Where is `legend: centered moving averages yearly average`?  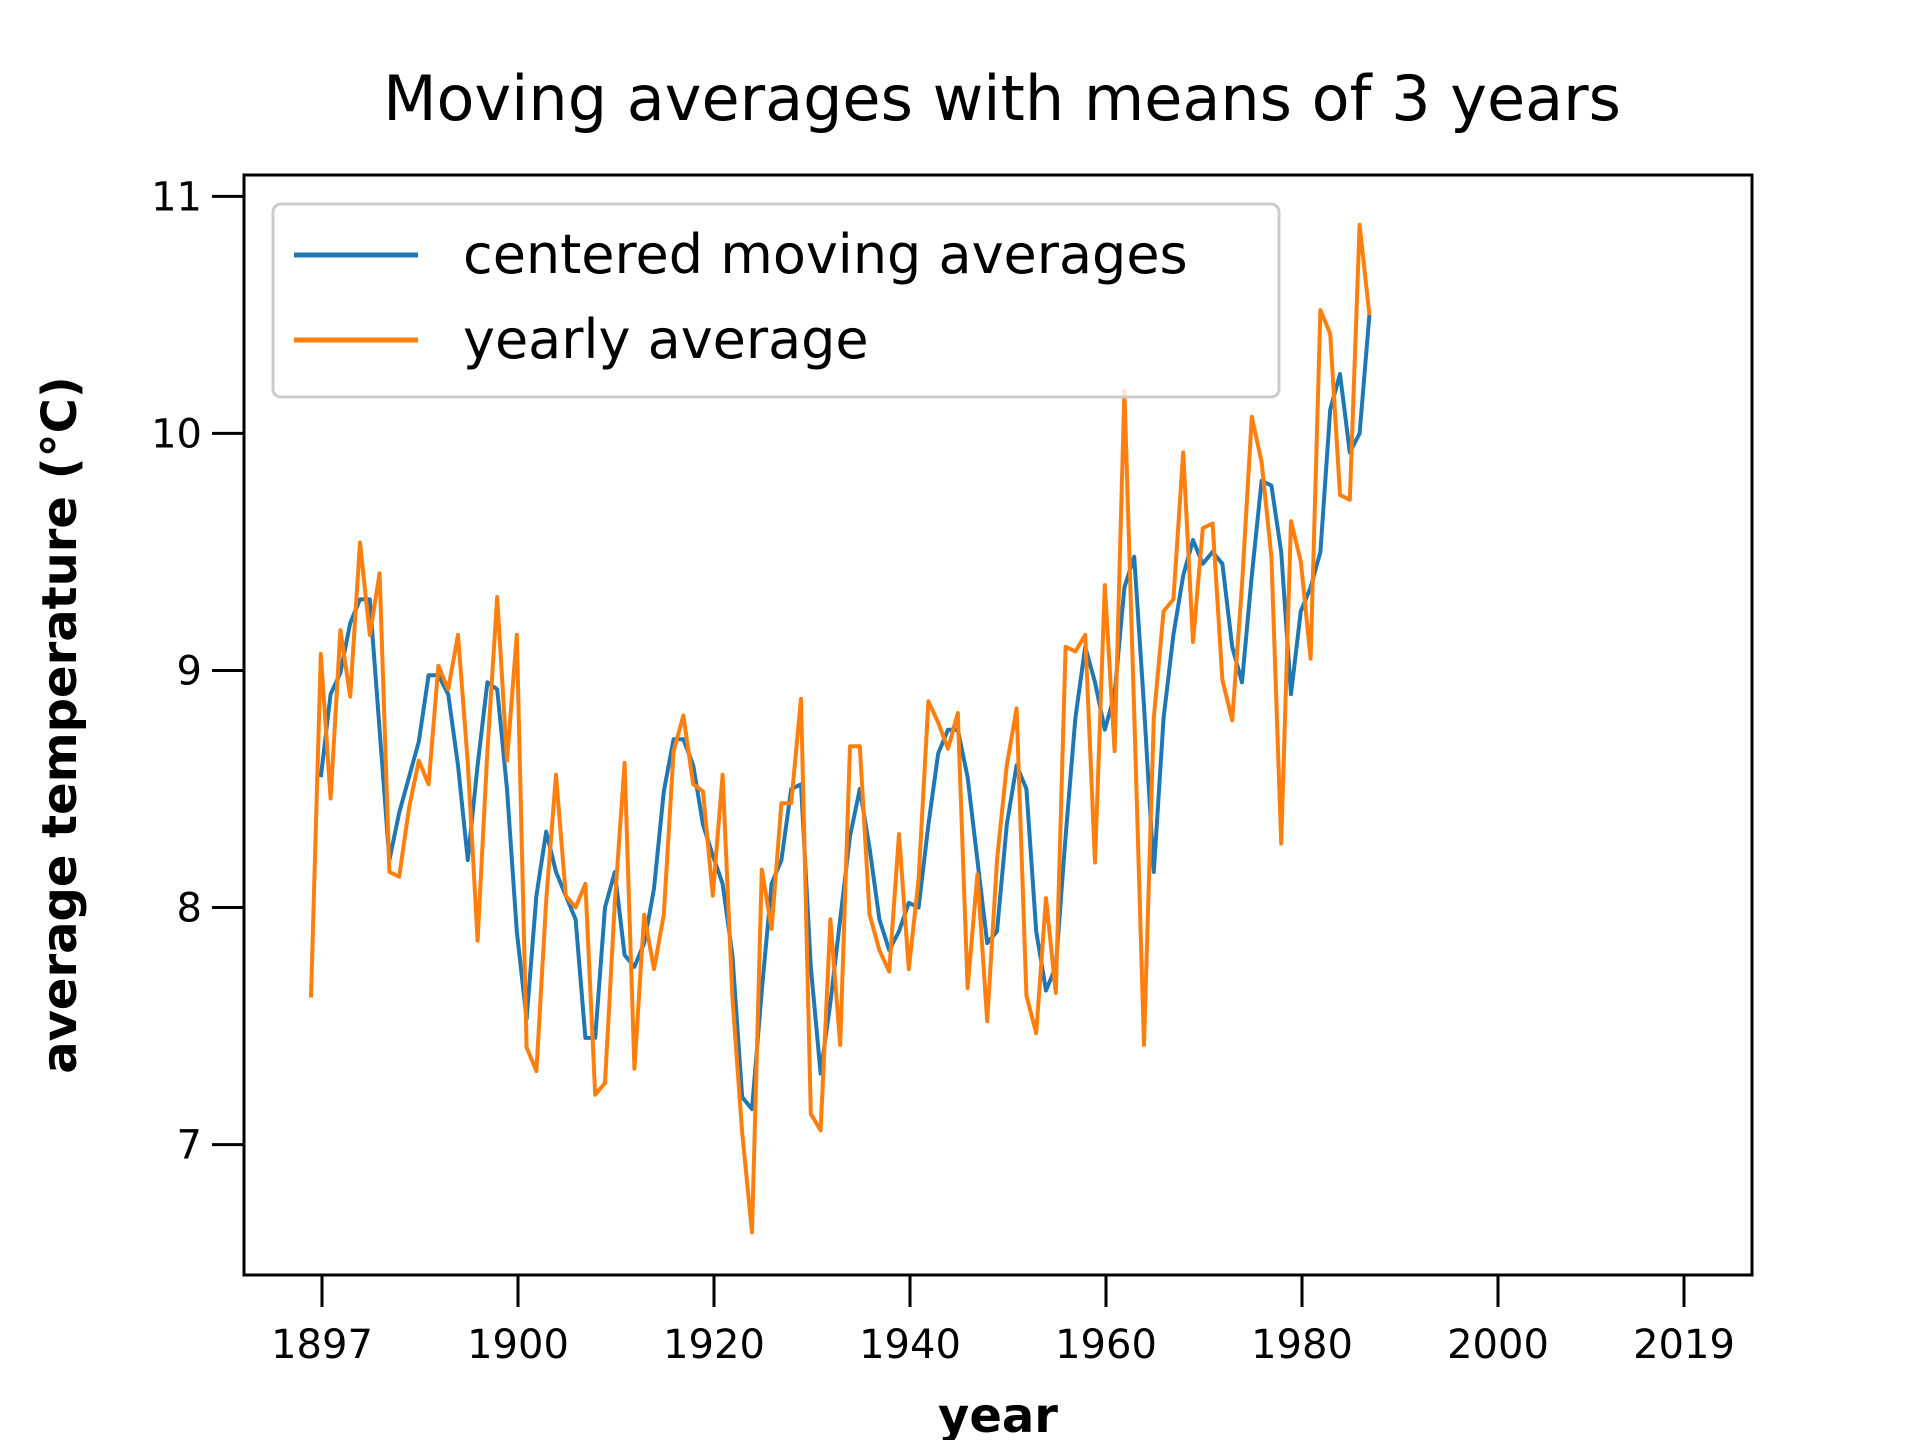 legend: centered moving averages yearly average is located at coordinates (776, 300).